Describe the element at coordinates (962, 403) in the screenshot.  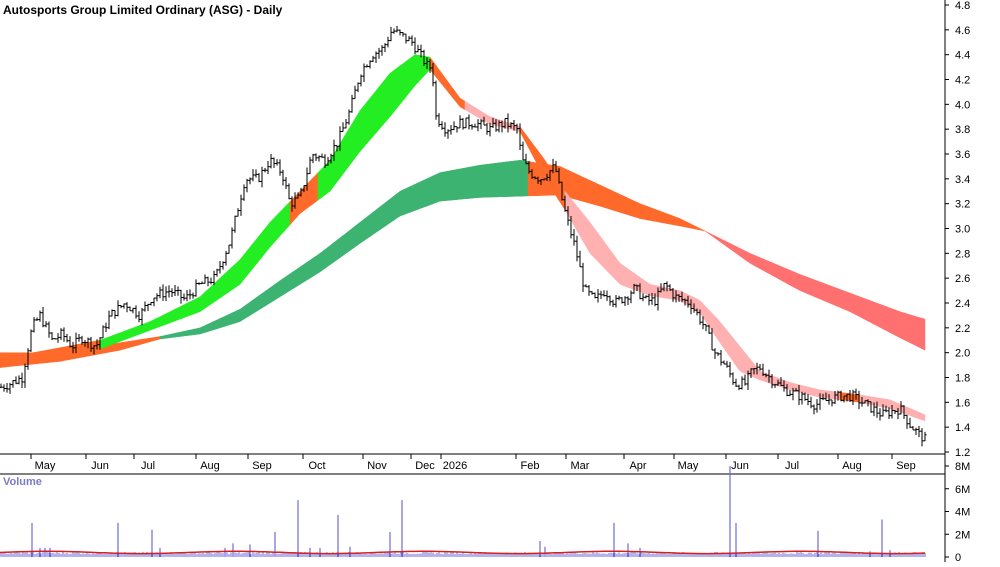
I see `price-tick-label: 1.6` at that location.